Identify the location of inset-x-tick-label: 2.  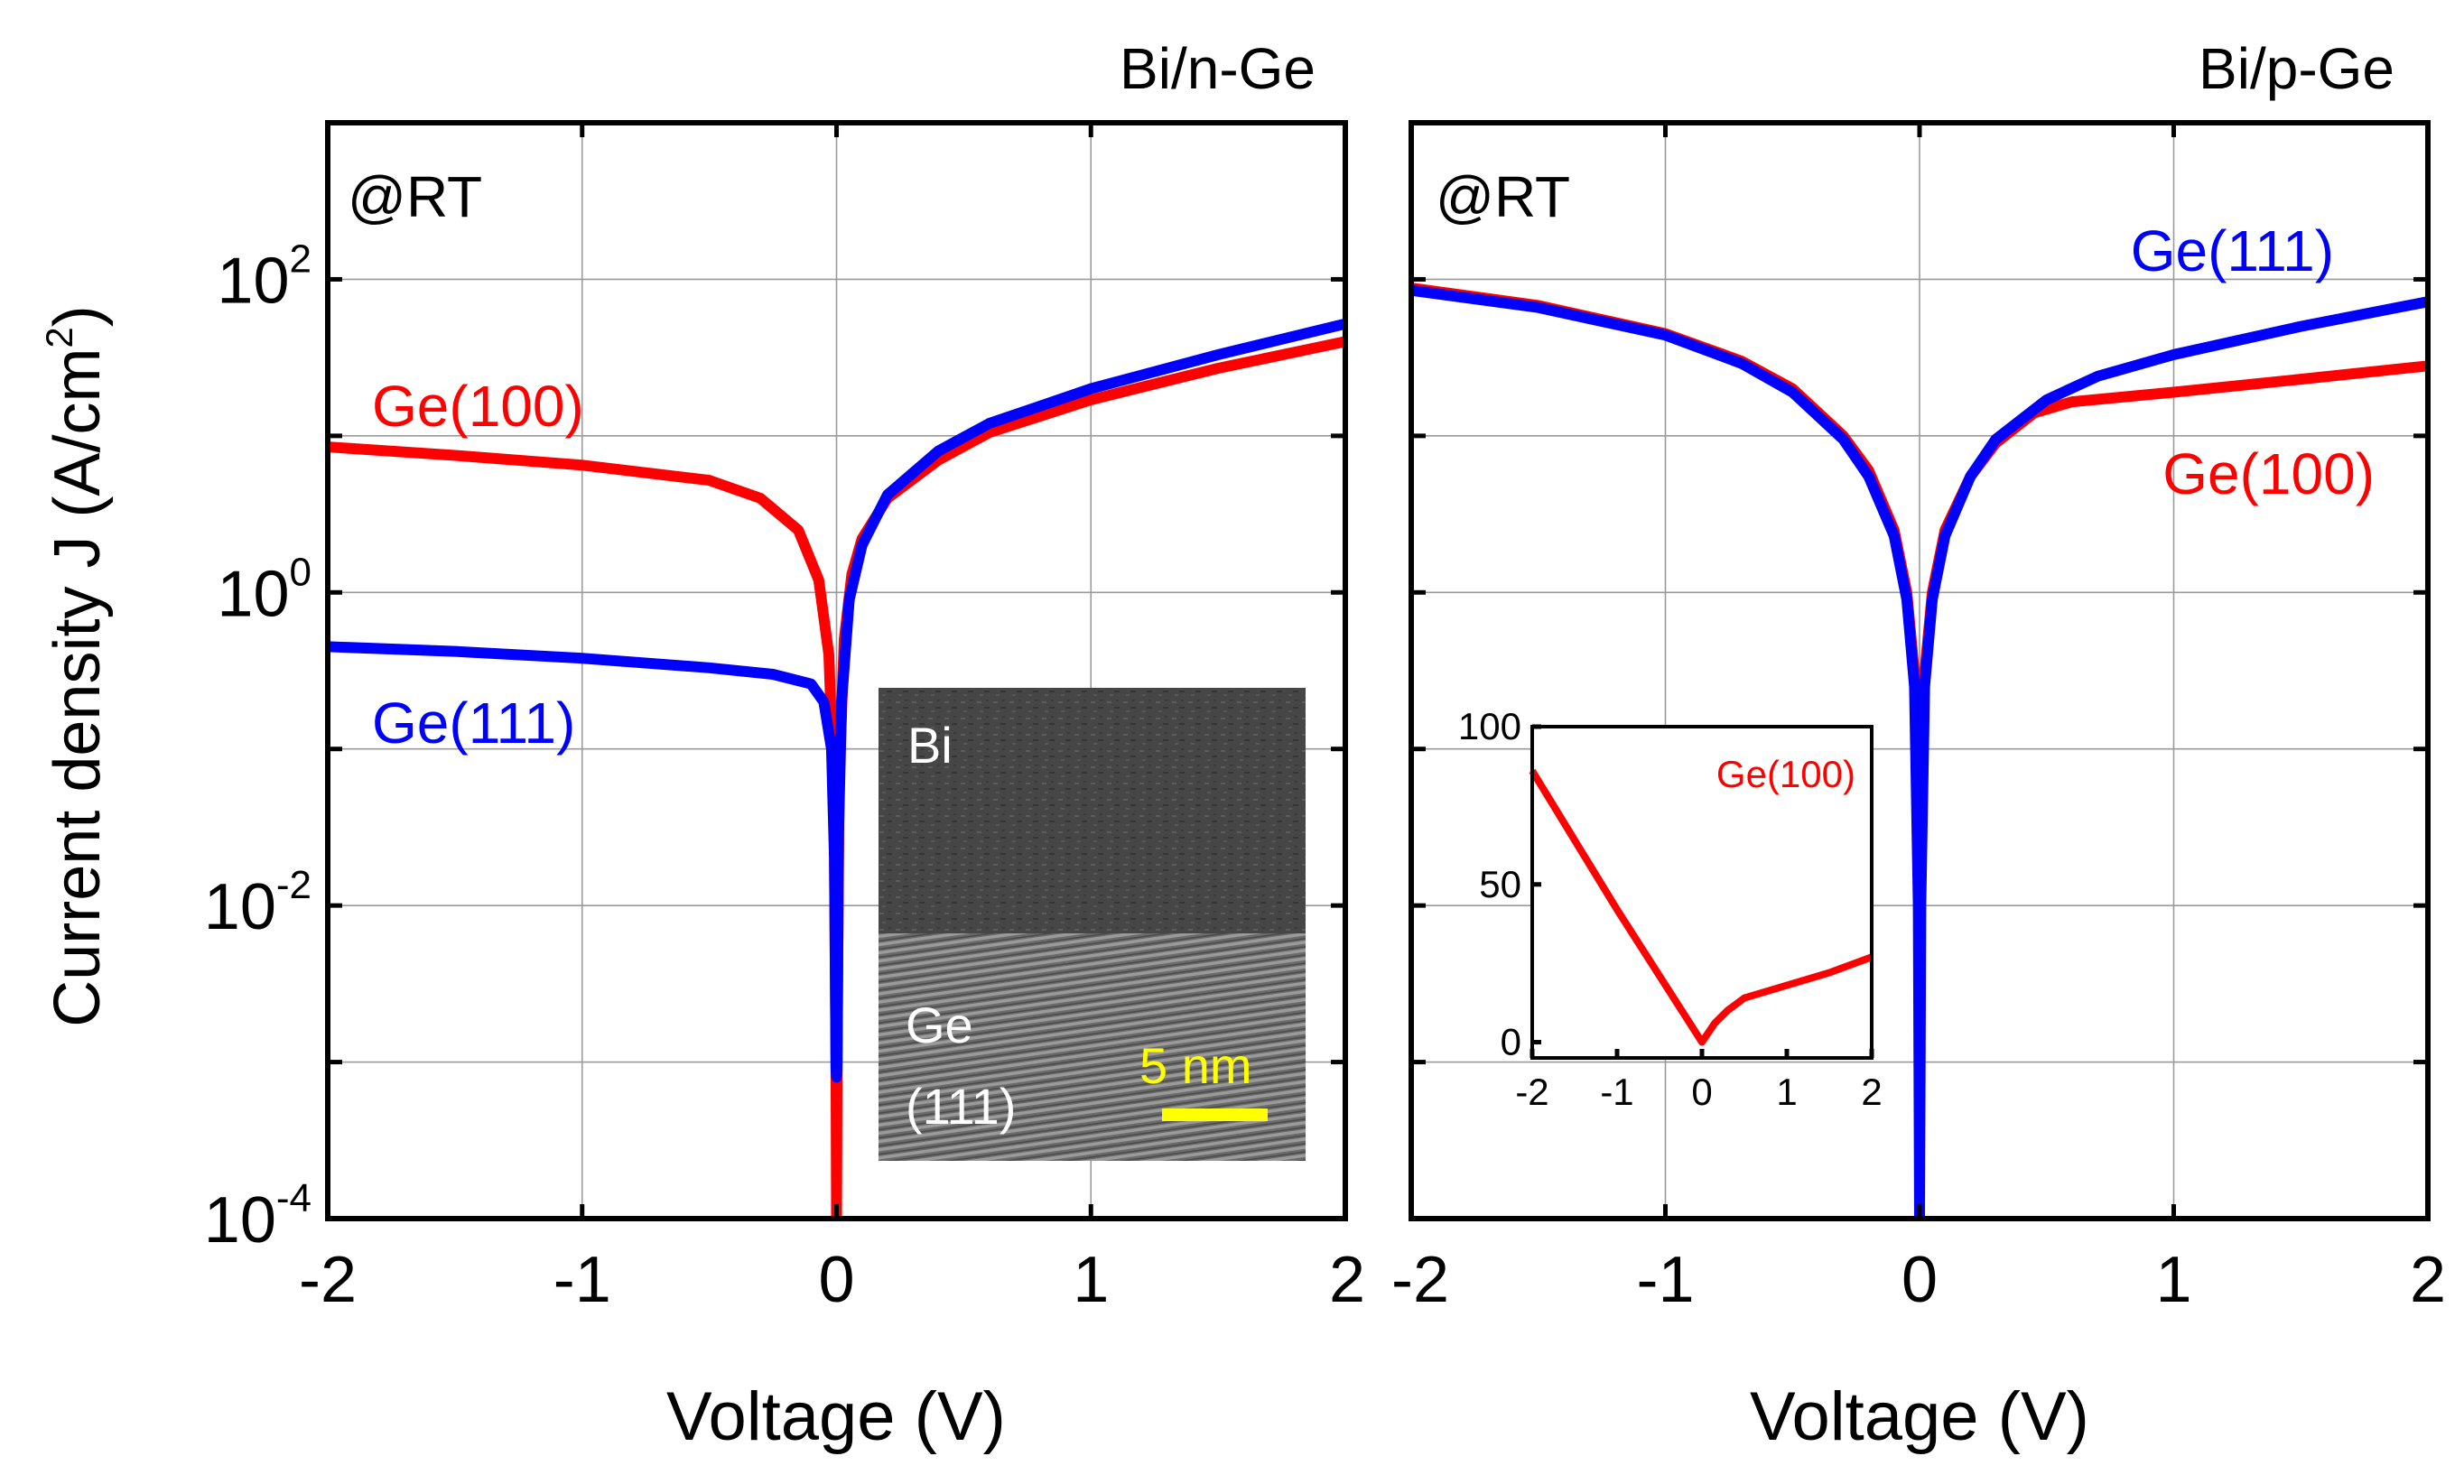
(1871, 1092).